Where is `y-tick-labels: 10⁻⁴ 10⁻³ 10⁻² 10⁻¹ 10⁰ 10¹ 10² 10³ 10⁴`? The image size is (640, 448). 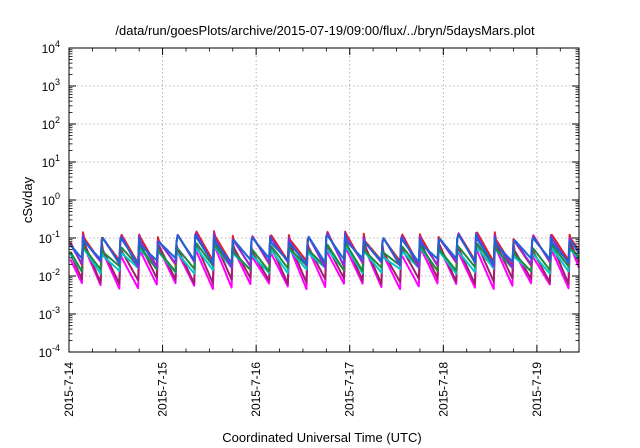 y-tick-labels: 10⁻⁴ 10⁻³ 10⁻² 10⁻¹ 10⁰ 10¹ 10² 10³ 10⁴ is located at coordinates (49, 199).